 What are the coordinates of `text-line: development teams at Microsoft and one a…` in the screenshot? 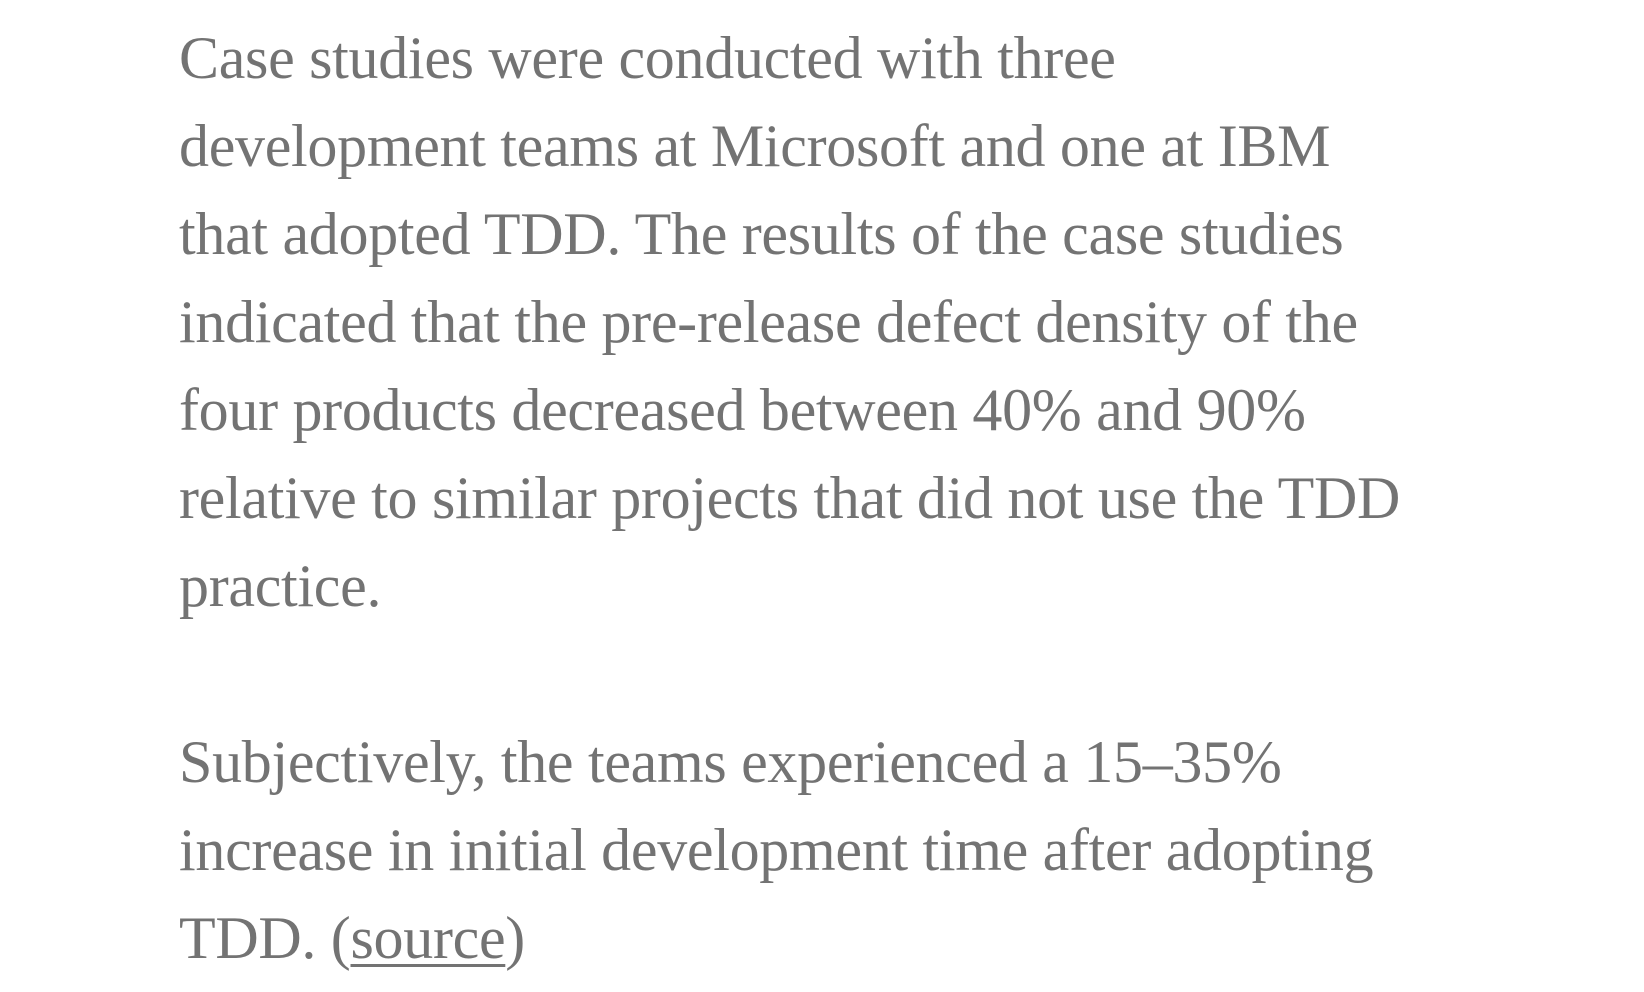 It's located at (755, 146).